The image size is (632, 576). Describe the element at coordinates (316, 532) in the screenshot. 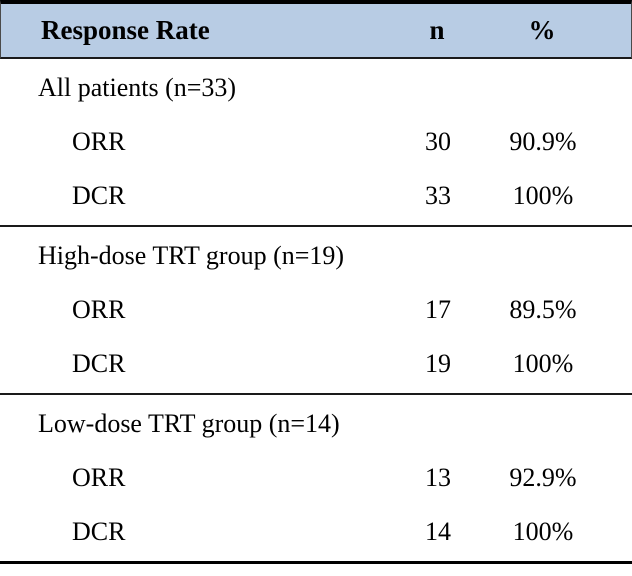

I see `table-row: DCR 14 100%` at that location.